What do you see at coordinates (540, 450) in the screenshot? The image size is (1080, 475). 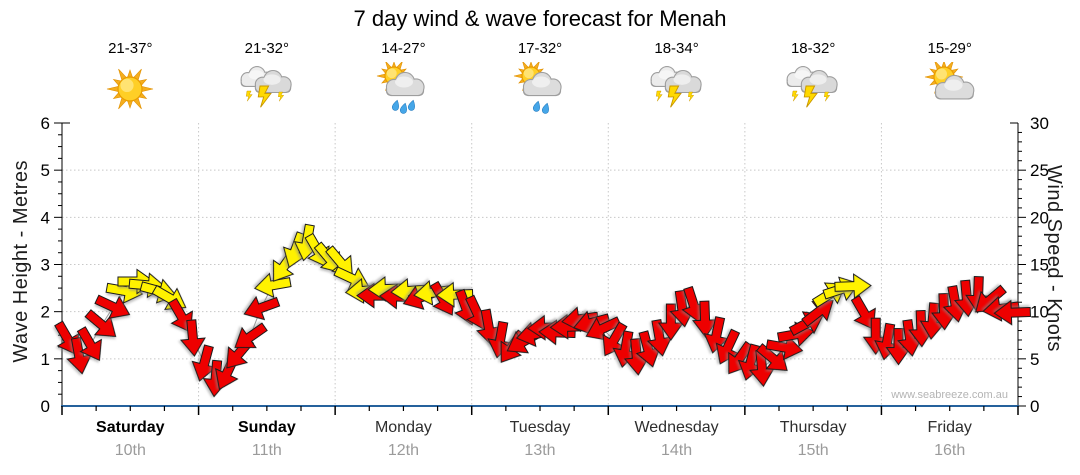 I see `day-date: 13th` at bounding box center [540, 450].